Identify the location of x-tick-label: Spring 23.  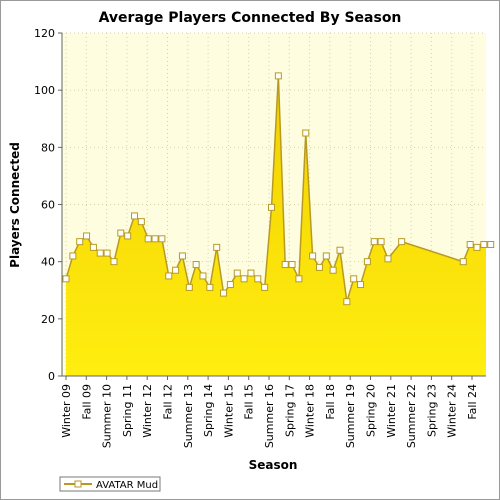
(431, 410).